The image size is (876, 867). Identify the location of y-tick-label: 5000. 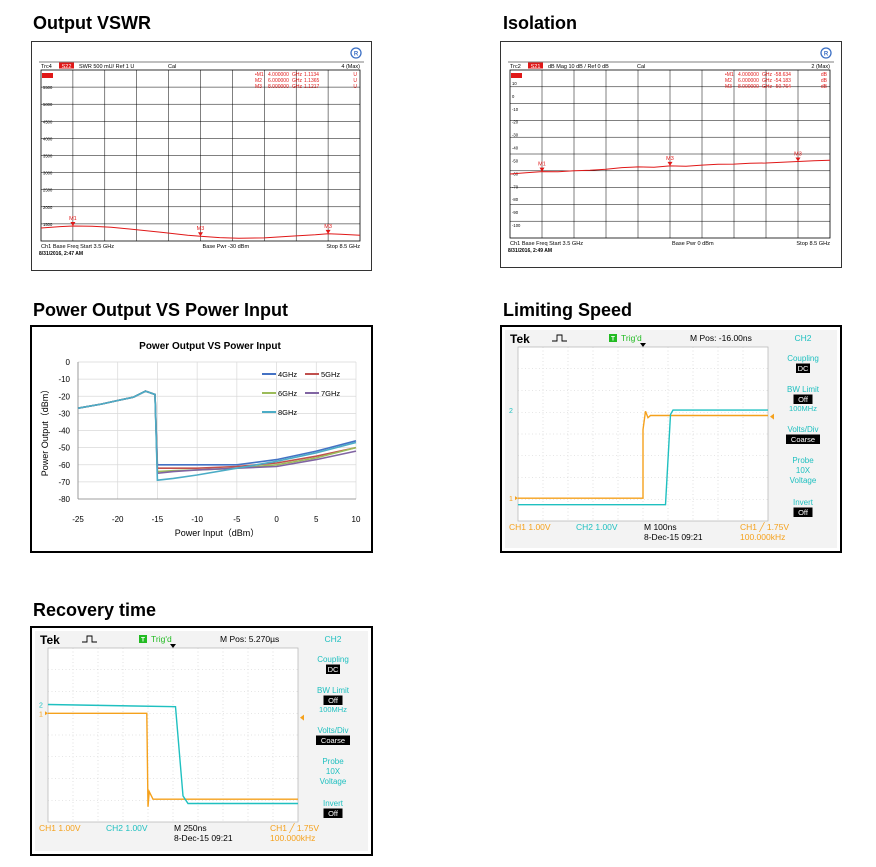
(48, 104).